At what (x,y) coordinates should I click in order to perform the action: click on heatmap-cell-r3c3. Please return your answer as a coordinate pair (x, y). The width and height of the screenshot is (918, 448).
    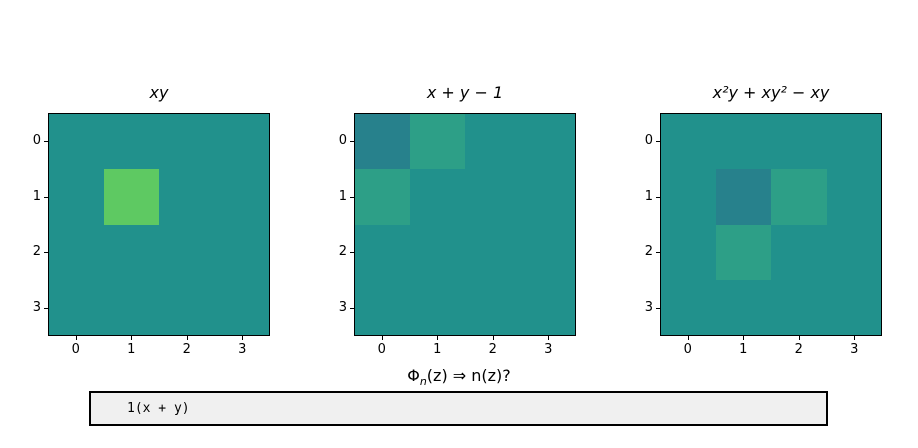
    Looking at the image, I should click on (548, 308).